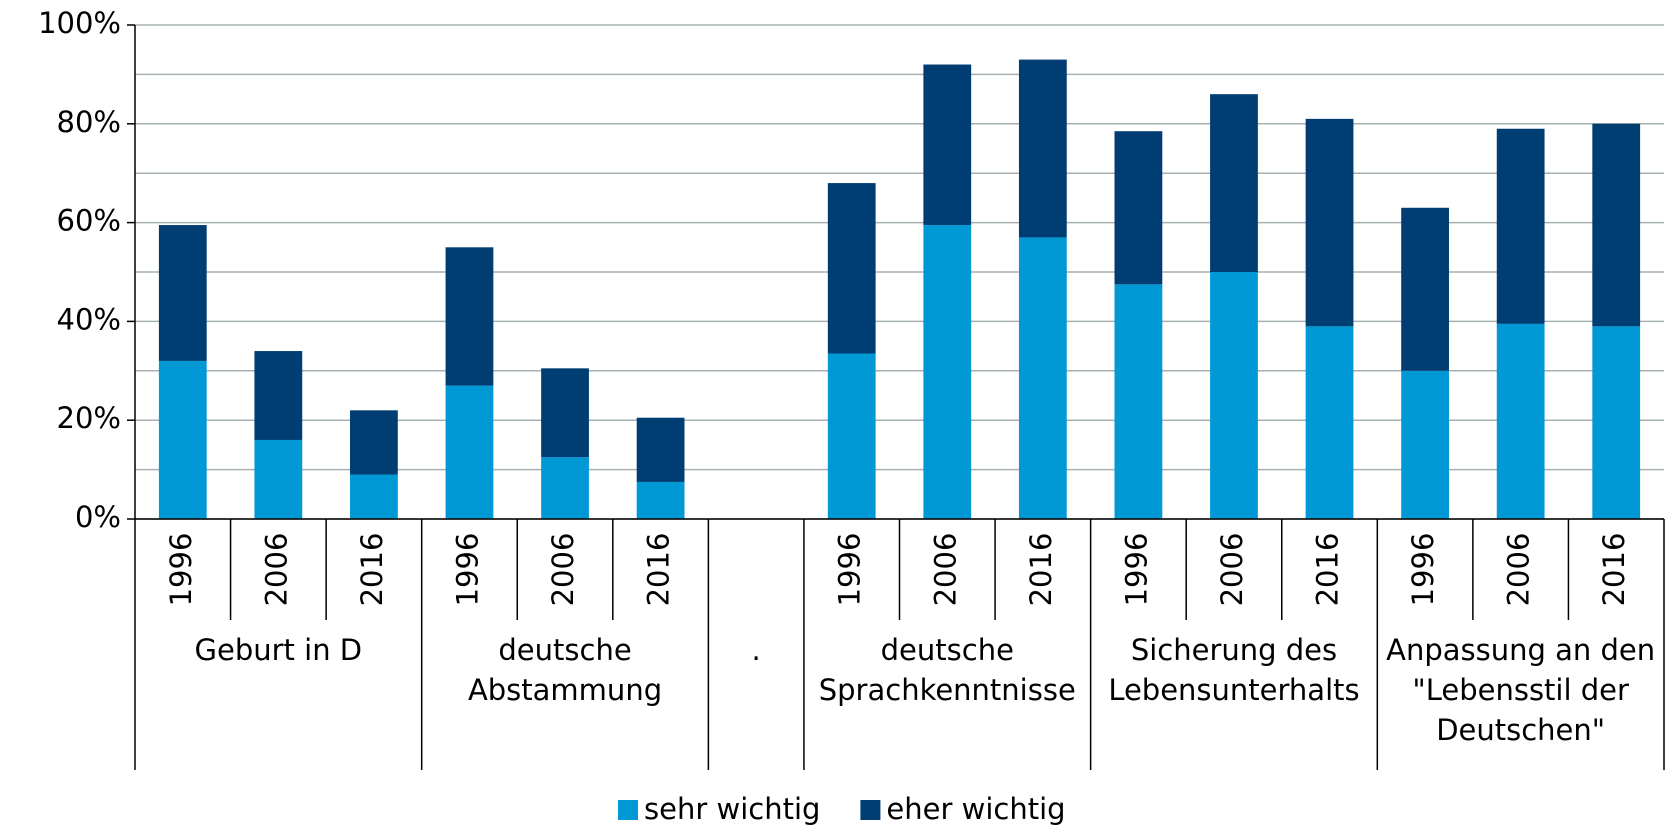  I want to click on group-label: deutsche Abstammung, so click(565, 670).